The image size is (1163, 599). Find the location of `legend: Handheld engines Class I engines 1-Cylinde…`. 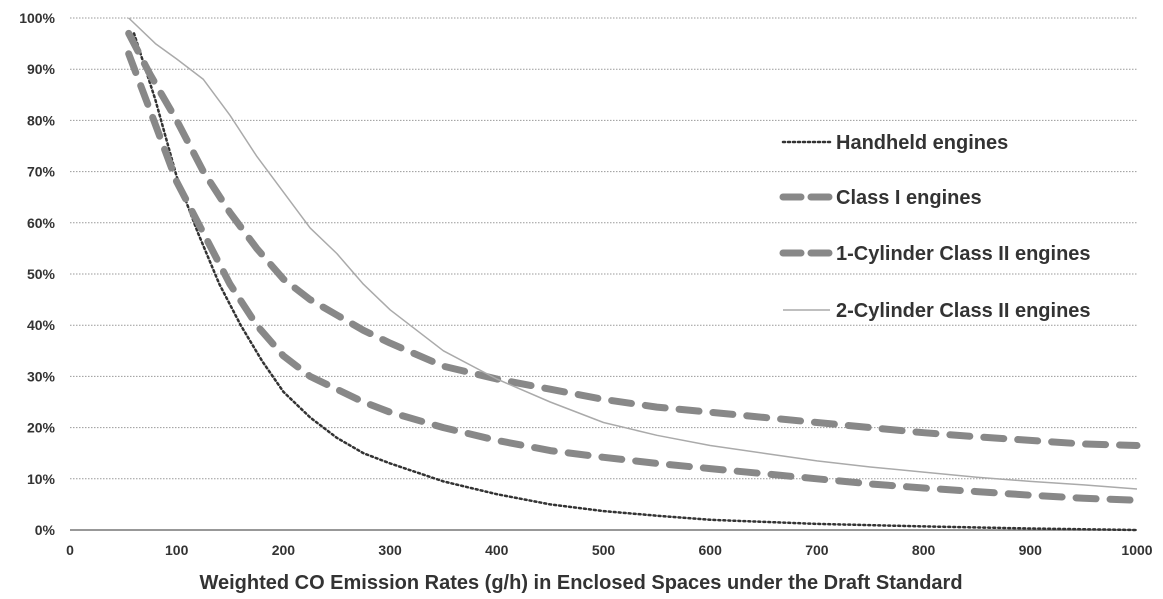

legend: Handheld engines Class I engines 1-Cylinde… is located at coordinates (935, 227).